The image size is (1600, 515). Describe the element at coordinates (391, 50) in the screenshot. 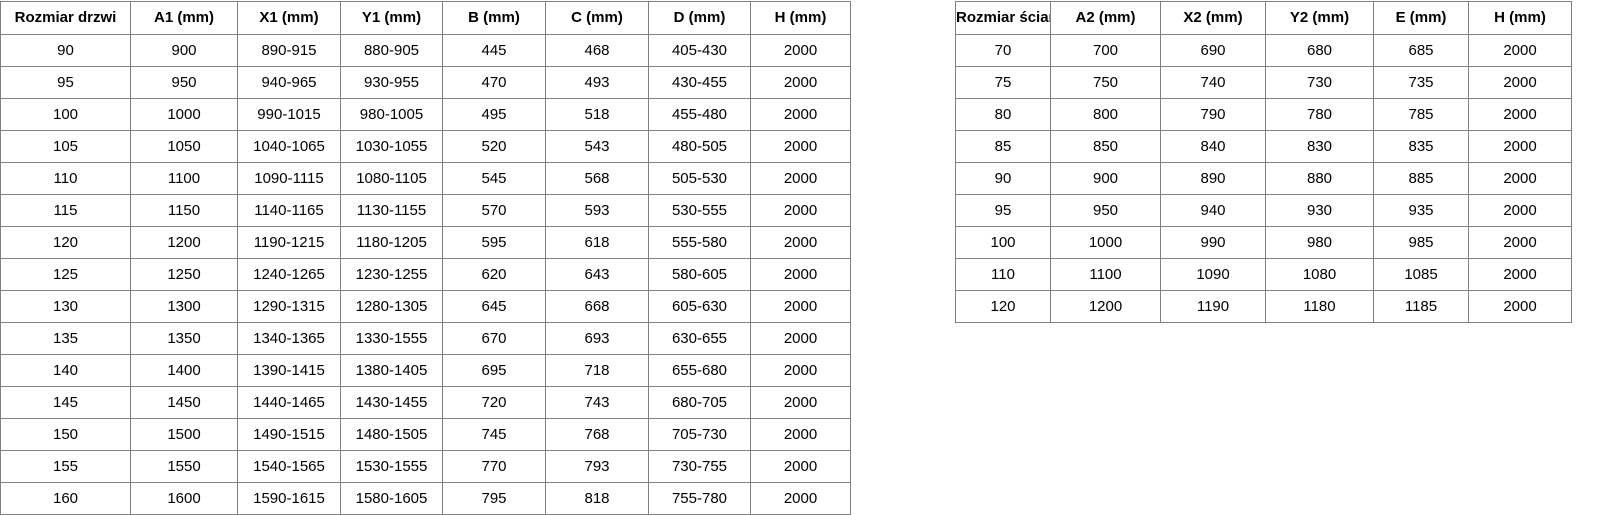

I see `door-size-cell: 880-905` at that location.